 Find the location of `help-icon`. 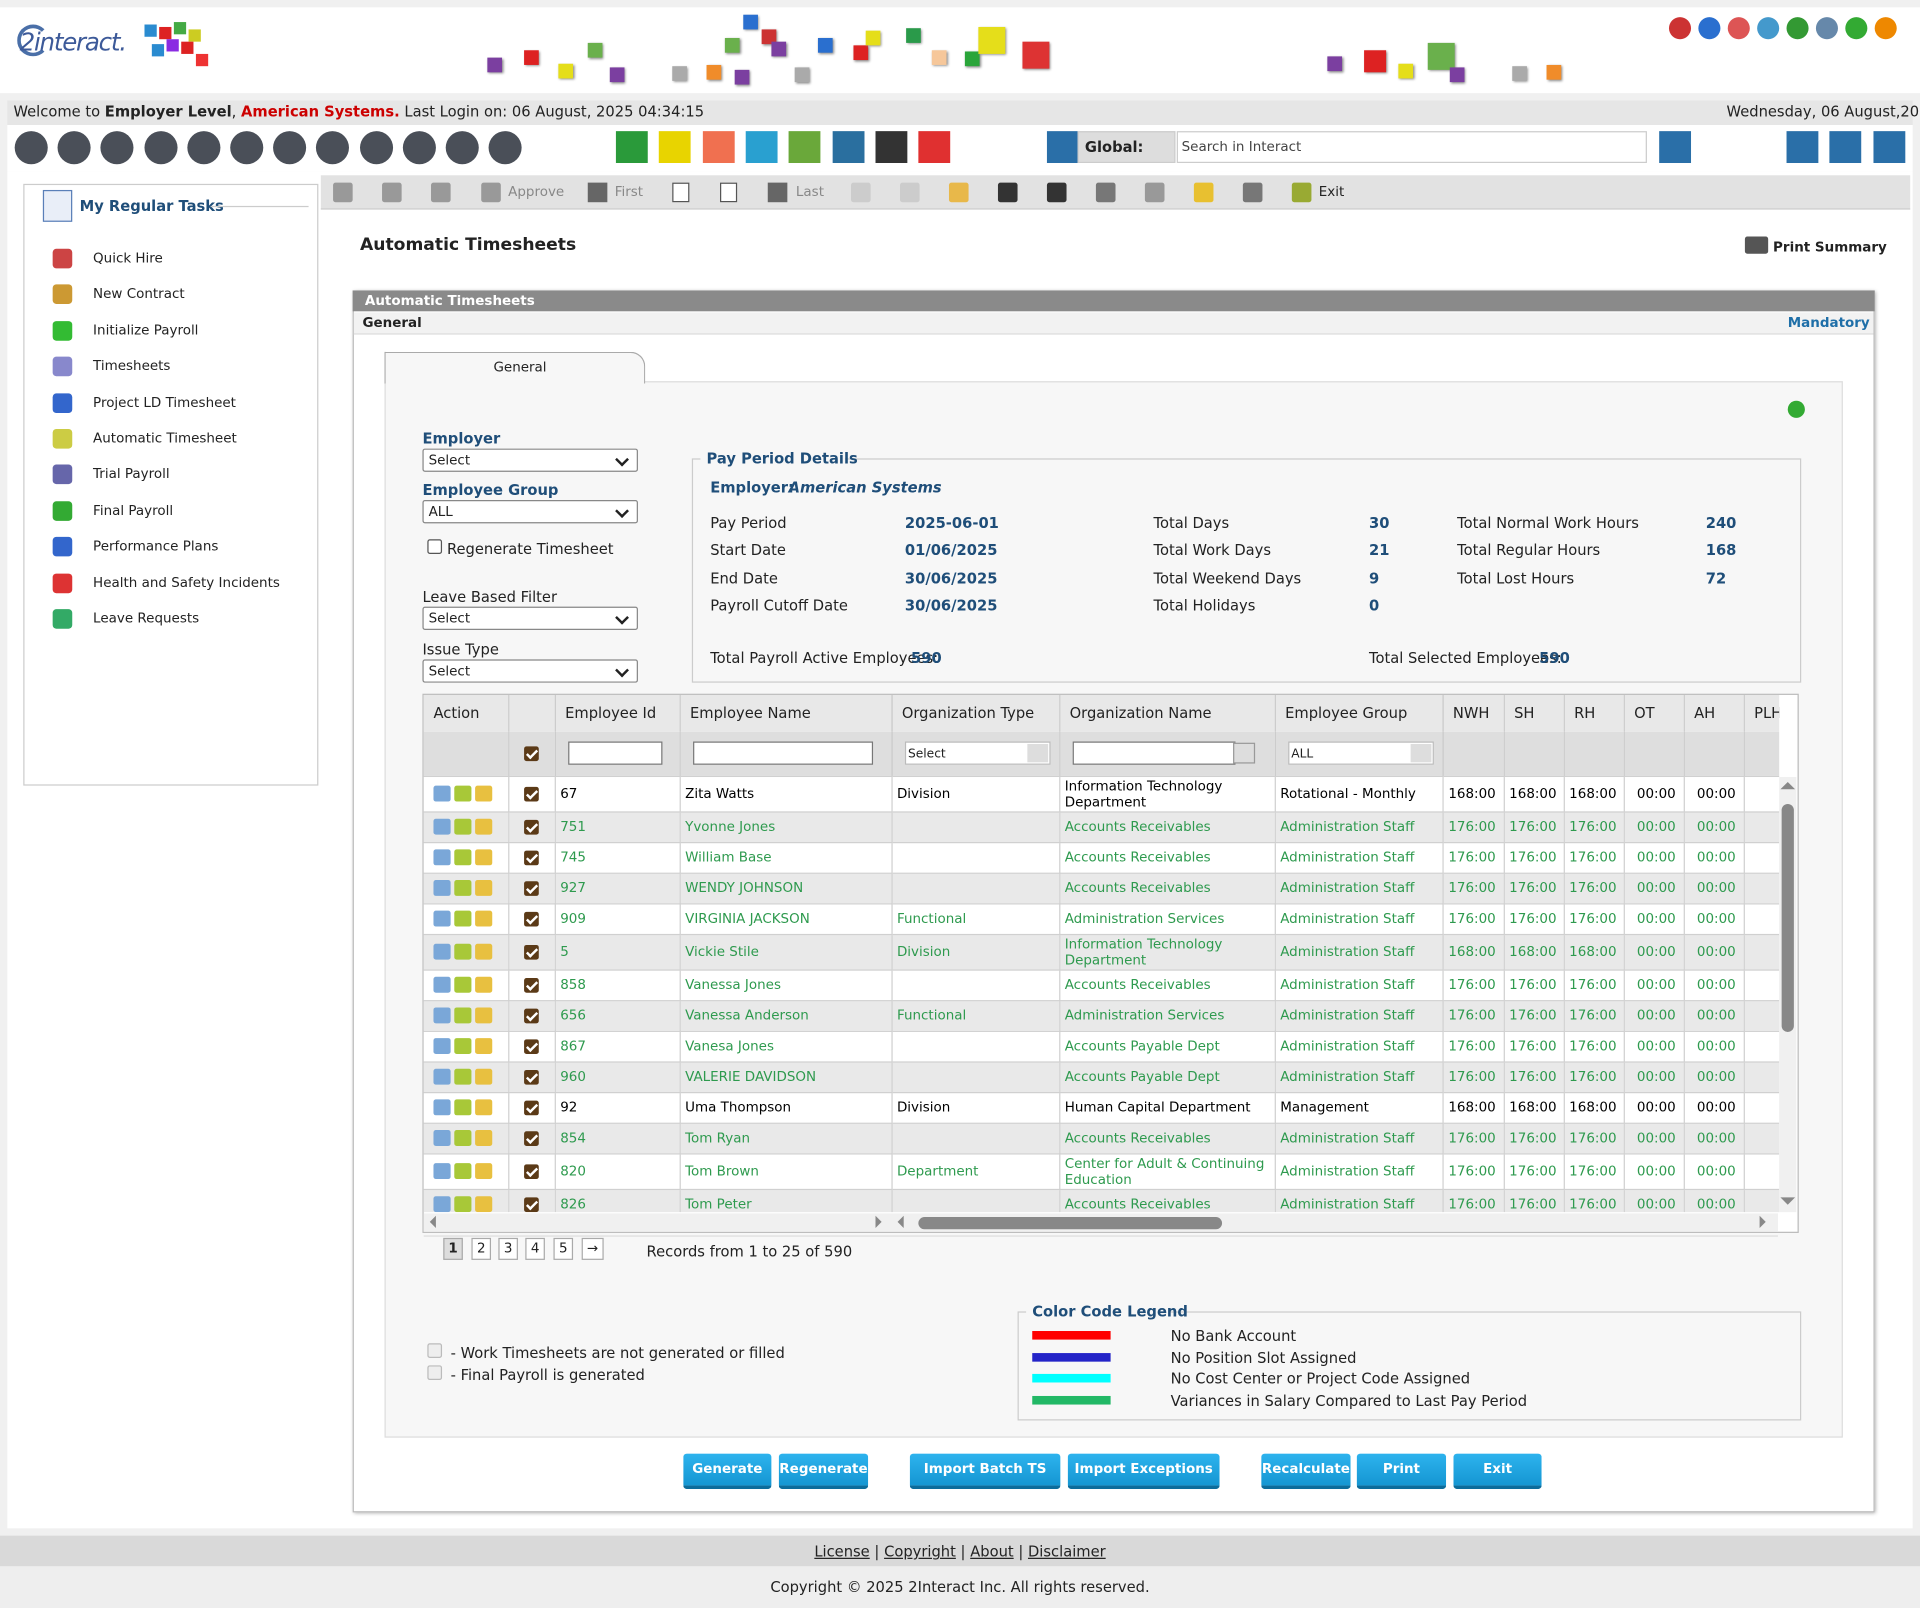

help-icon is located at coordinates (1796, 409).